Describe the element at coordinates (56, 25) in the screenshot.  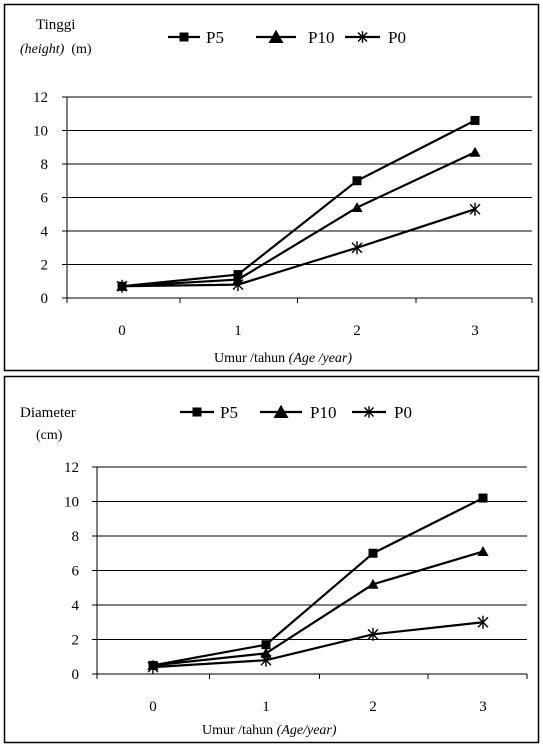
I see `height-ylabel-line1: Tinggi` at that location.